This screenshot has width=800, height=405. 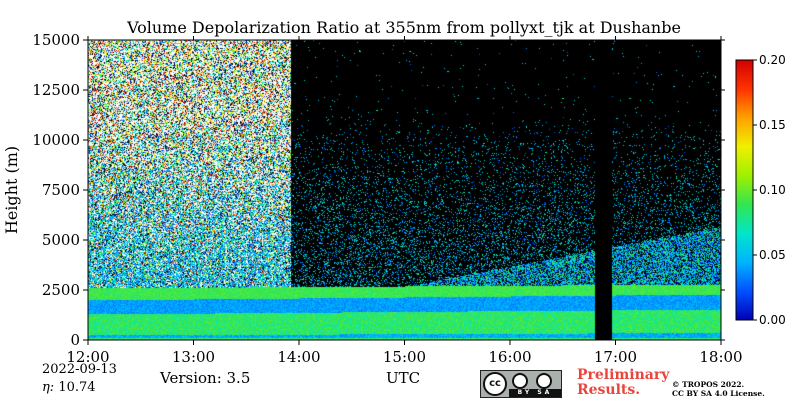 I want to click on cc-license-badge: cc BY SA, so click(x=521, y=384).